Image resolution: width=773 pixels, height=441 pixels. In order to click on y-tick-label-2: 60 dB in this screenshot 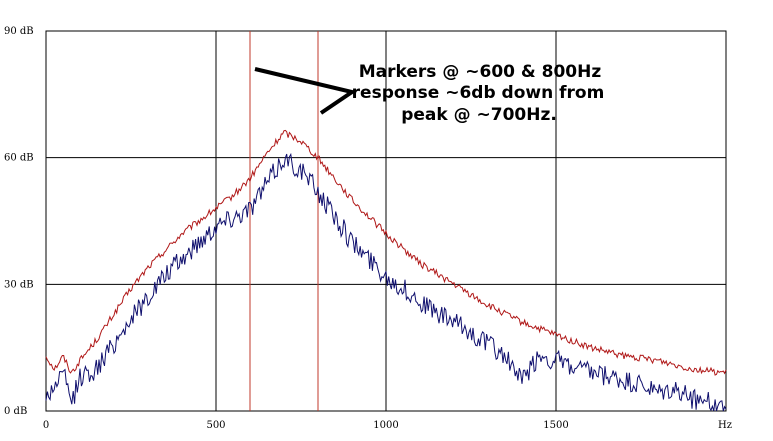, I will do `click(19, 158)`.